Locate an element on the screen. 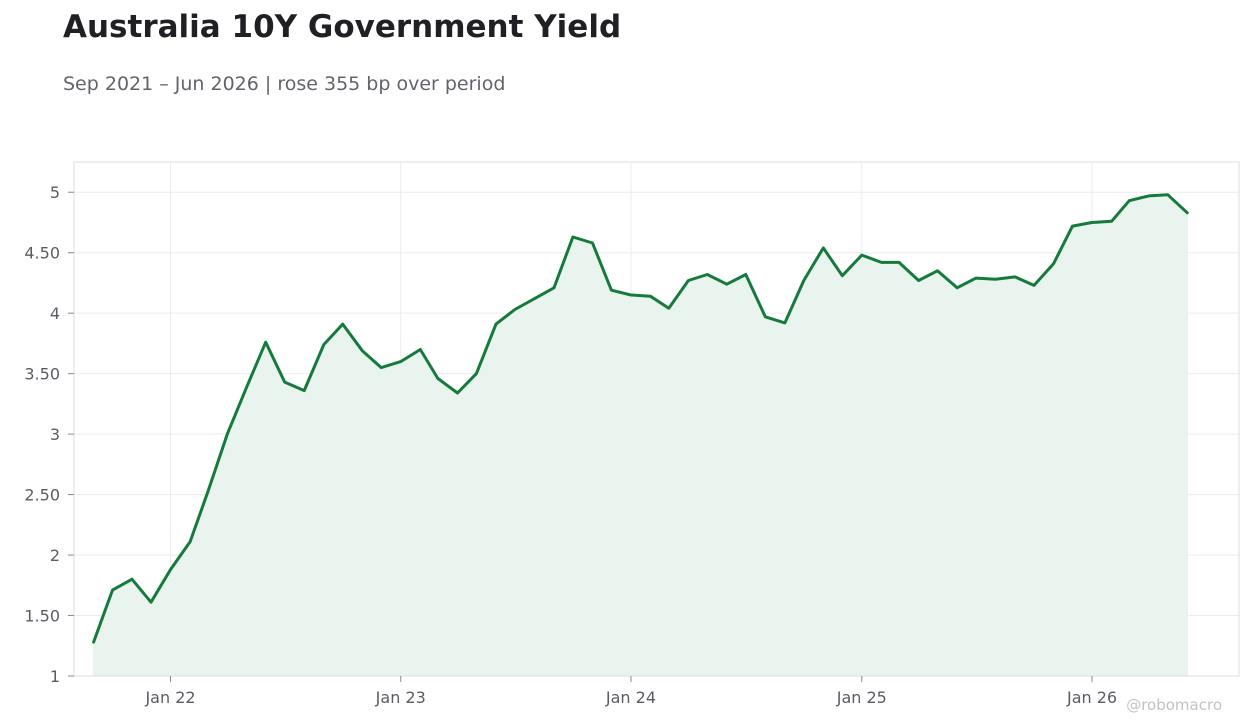  x-tick-label: Jan 23 is located at coordinates (400, 697).